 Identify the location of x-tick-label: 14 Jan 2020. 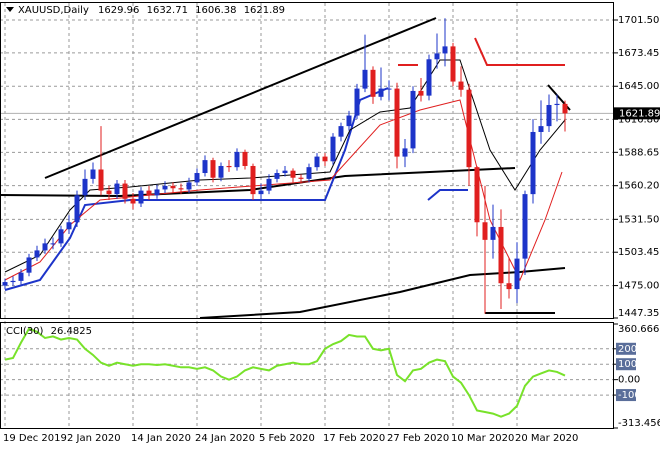
(161, 438).